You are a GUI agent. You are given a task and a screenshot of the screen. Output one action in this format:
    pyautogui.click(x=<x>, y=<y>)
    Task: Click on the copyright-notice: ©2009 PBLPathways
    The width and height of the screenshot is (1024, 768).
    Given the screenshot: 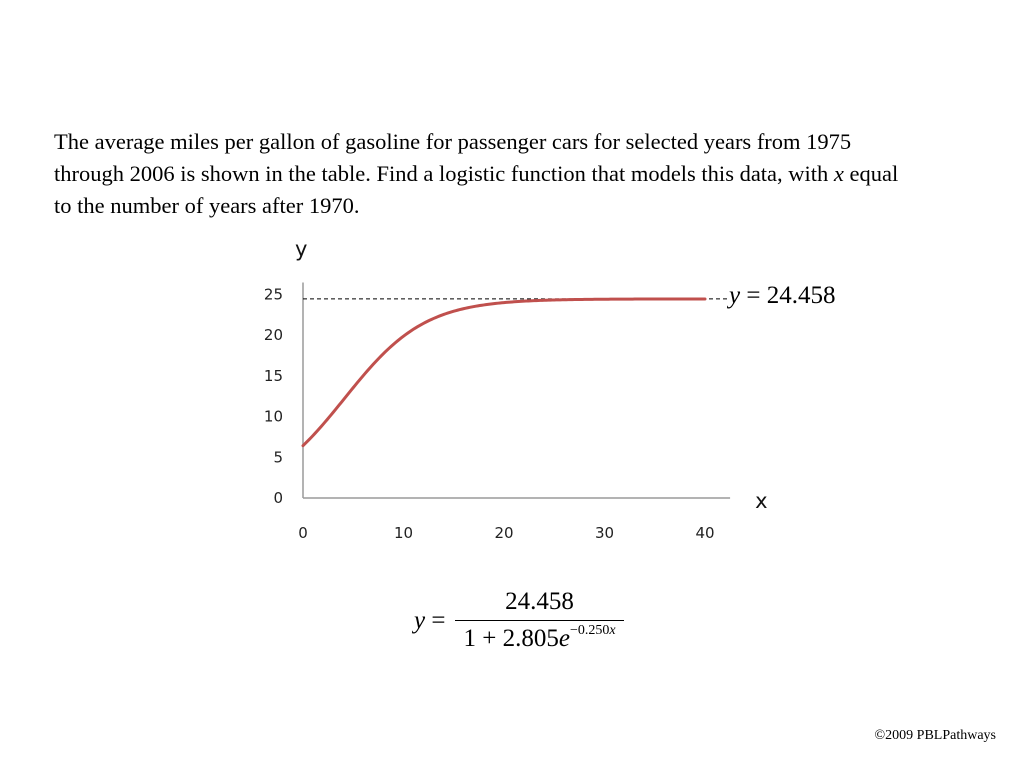 What is the action you would take?
    pyautogui.click(x=935, y=735)
    